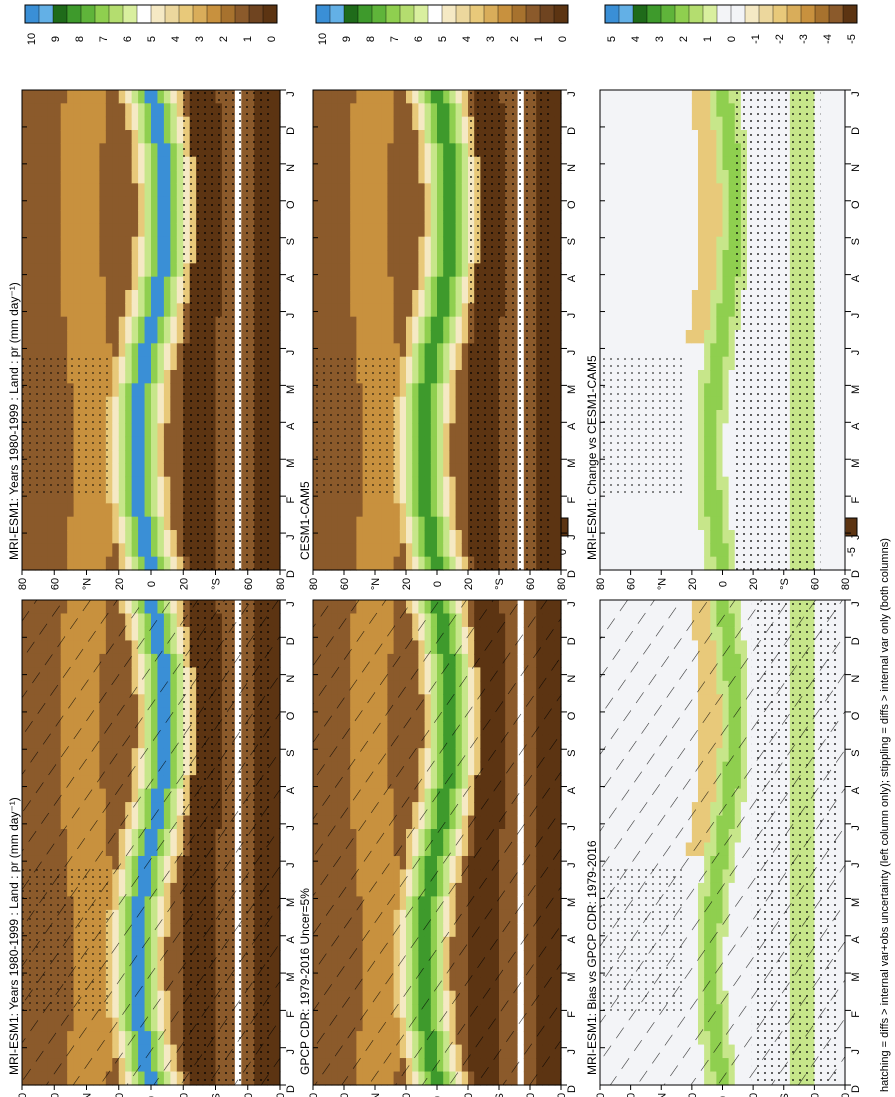  I want to click on latitude-tick-label: °N, so click(376, 1095).